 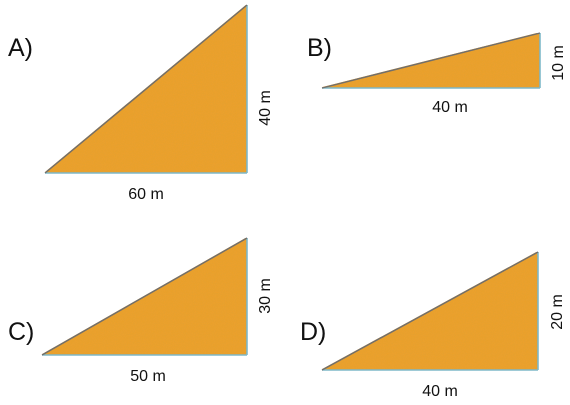 I want to click on triangle-c-base-label: 50 m, so click(x=148, y=376).